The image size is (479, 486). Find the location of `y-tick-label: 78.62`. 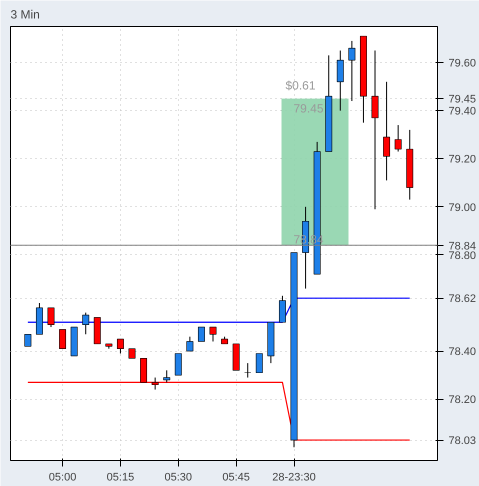

y-tick-label: 78.62 is located at coordinates (462, 299).